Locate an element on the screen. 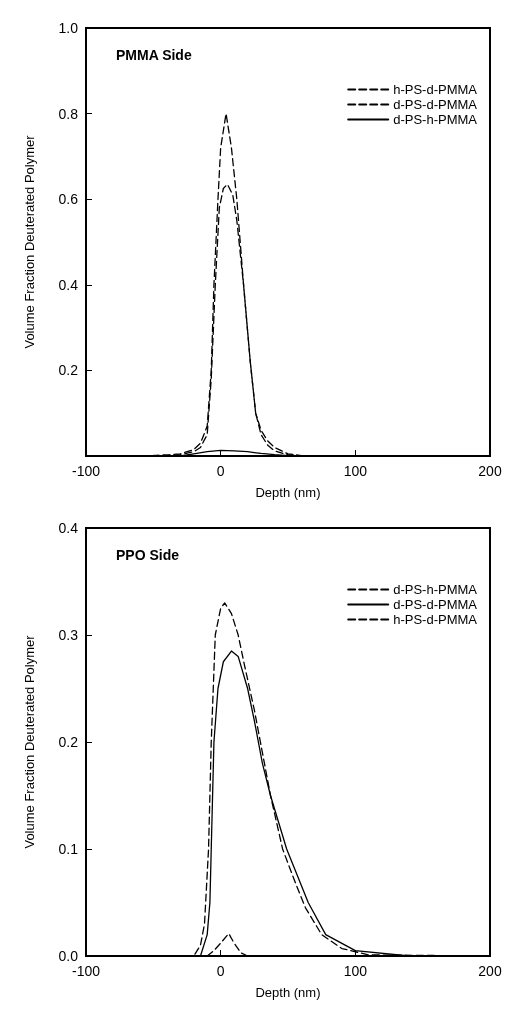 The image size is (514, 1020). y-tick-label: 1.0 is located at coordinates (68, 28).